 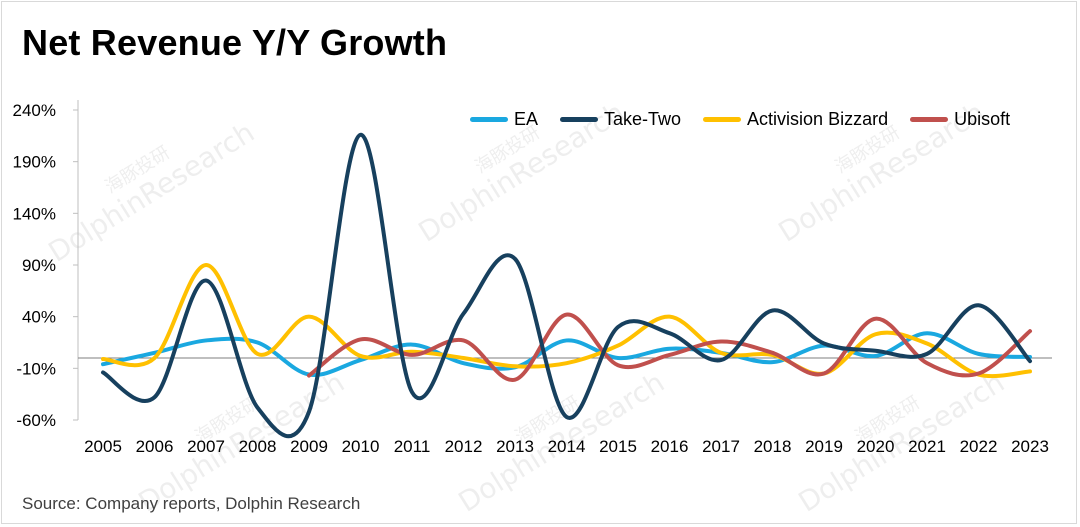 What do you see at coordinates (235, 42) in the screenshot?
I see `chart-title: Net Revenue Y/Y Growth` at bounding box center [235, 42].